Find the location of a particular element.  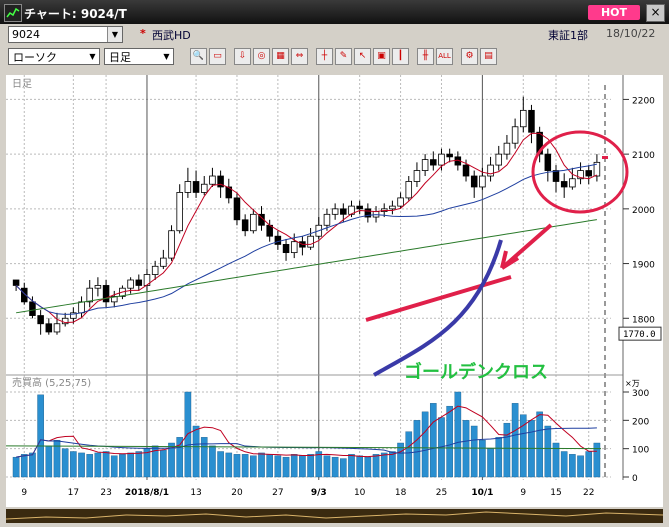

cursor-icon: ↖ is located at coordinates (362, 56).